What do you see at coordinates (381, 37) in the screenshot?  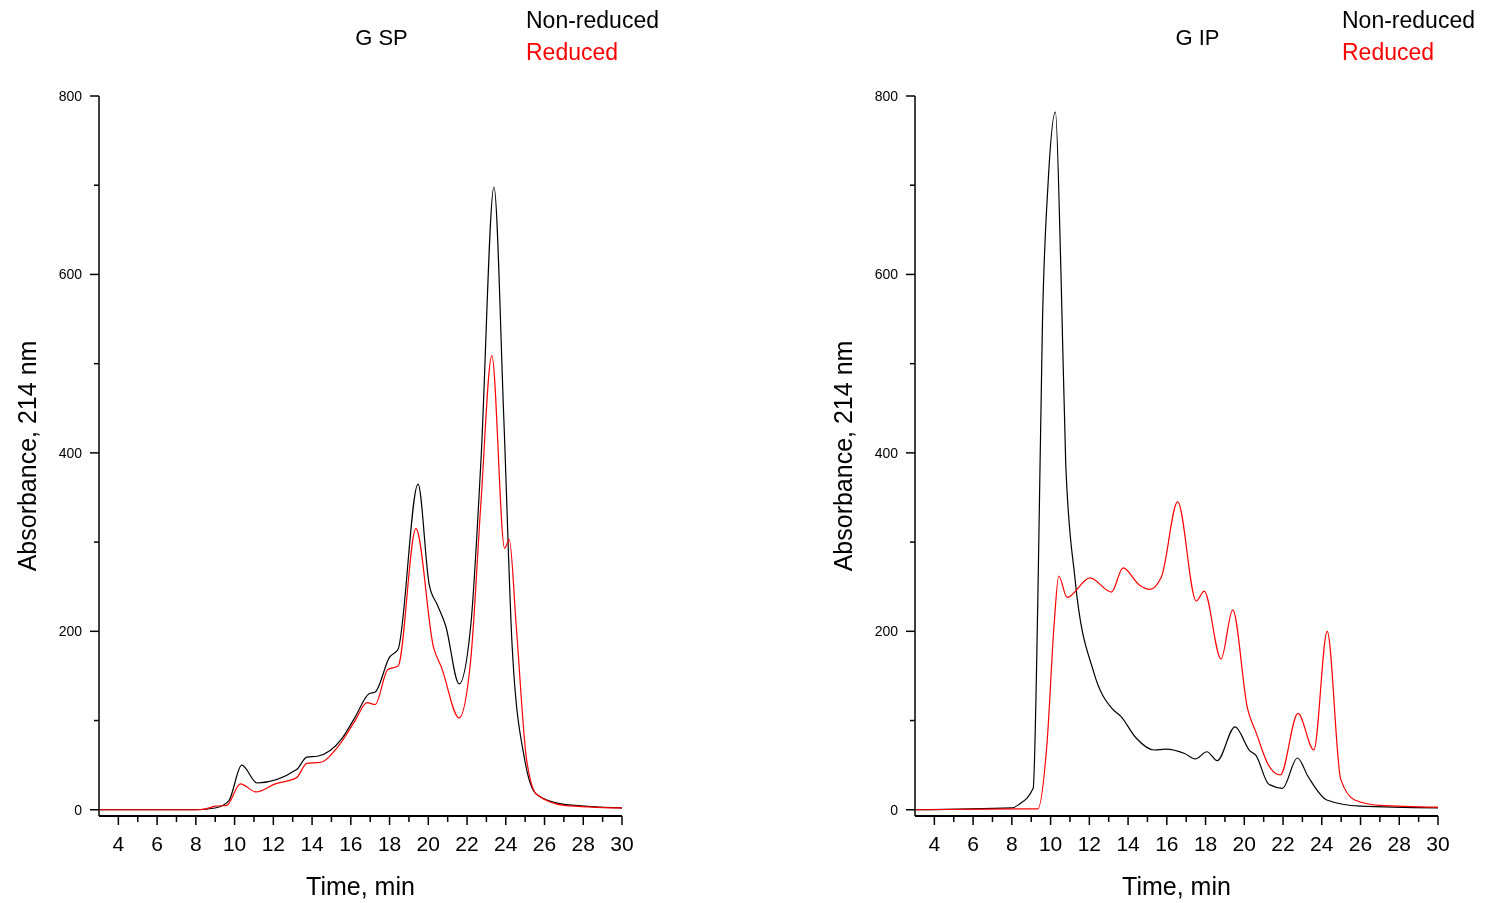 I see `chart-title: G SP` at bounding box center [381, 37].